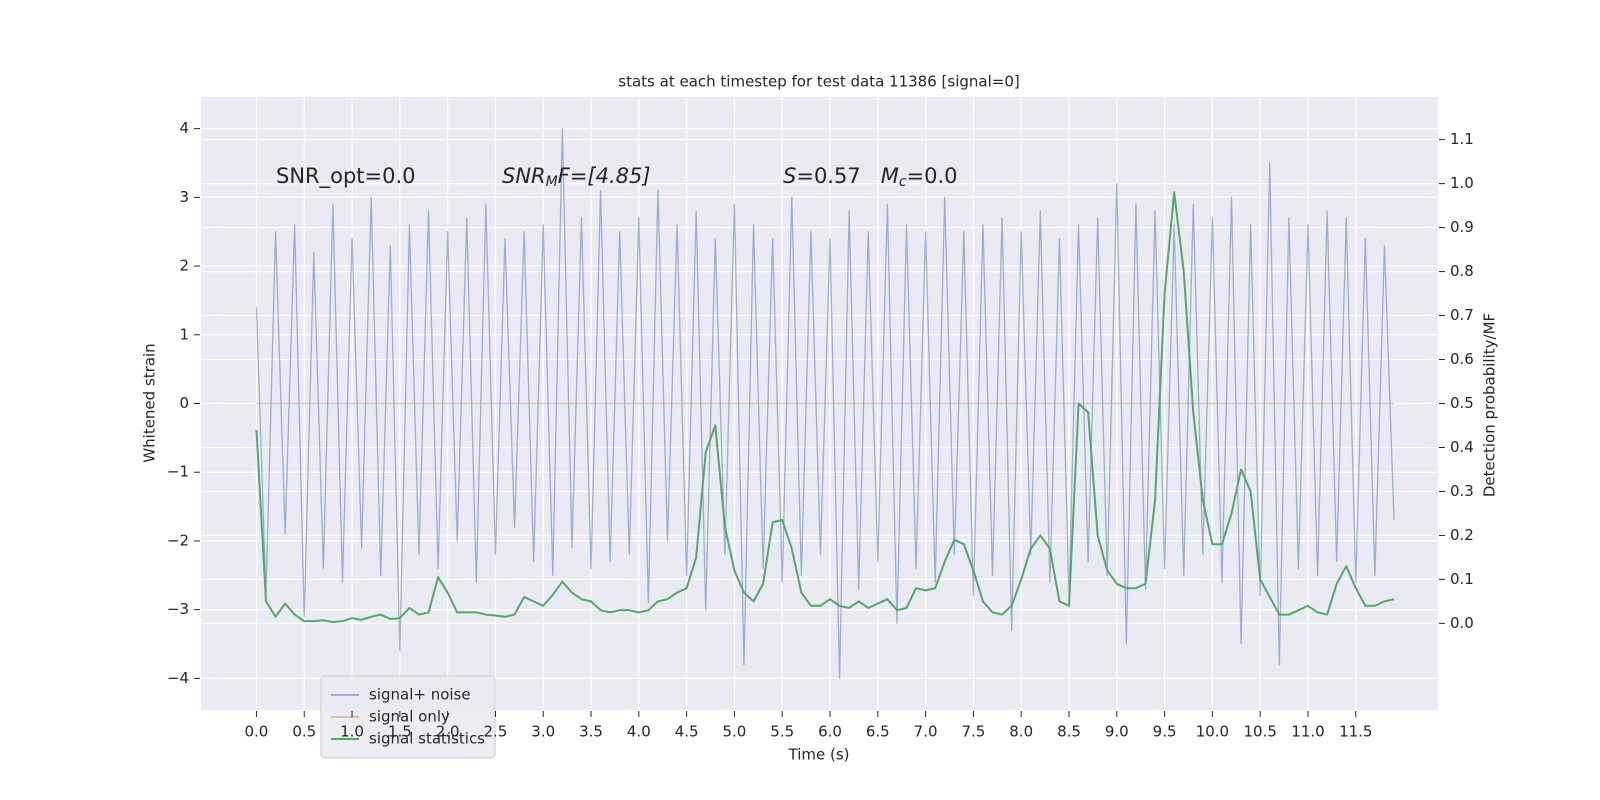 This screenshot has width=1600, height=800. What do you see at coordinates (1212, 732) in the screenshot?
I see `x-tick-label: 10.0` at bounding box center [1212, 732].